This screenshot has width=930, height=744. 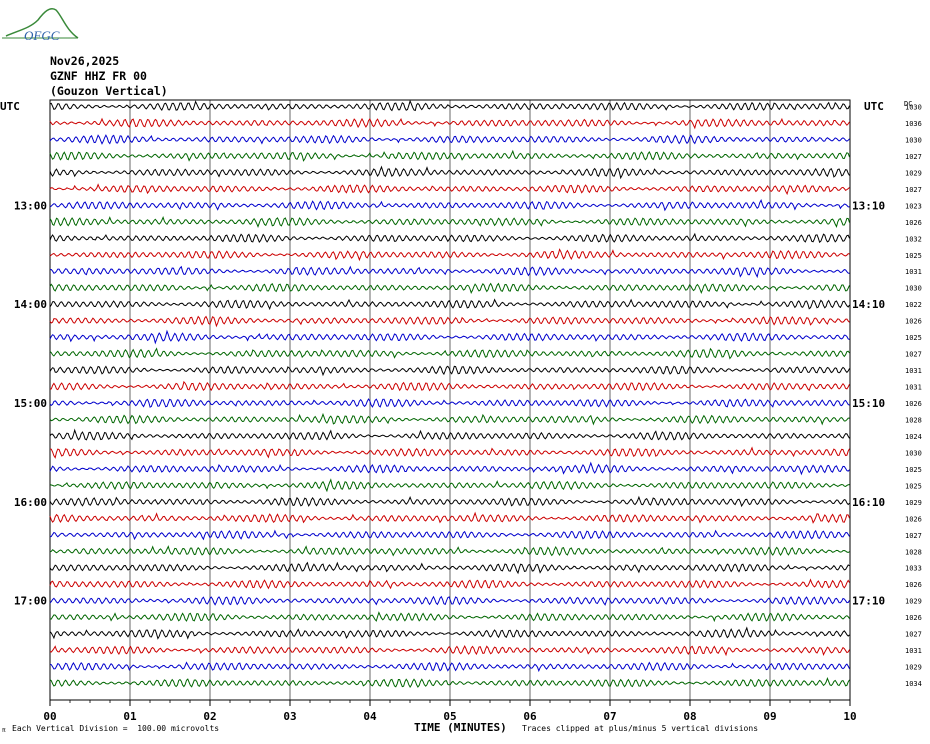 What do you see at coordinates (868, 403) in the screenshot?
I see `right-hour-label: 15:10` at bounding box center [868, 403].